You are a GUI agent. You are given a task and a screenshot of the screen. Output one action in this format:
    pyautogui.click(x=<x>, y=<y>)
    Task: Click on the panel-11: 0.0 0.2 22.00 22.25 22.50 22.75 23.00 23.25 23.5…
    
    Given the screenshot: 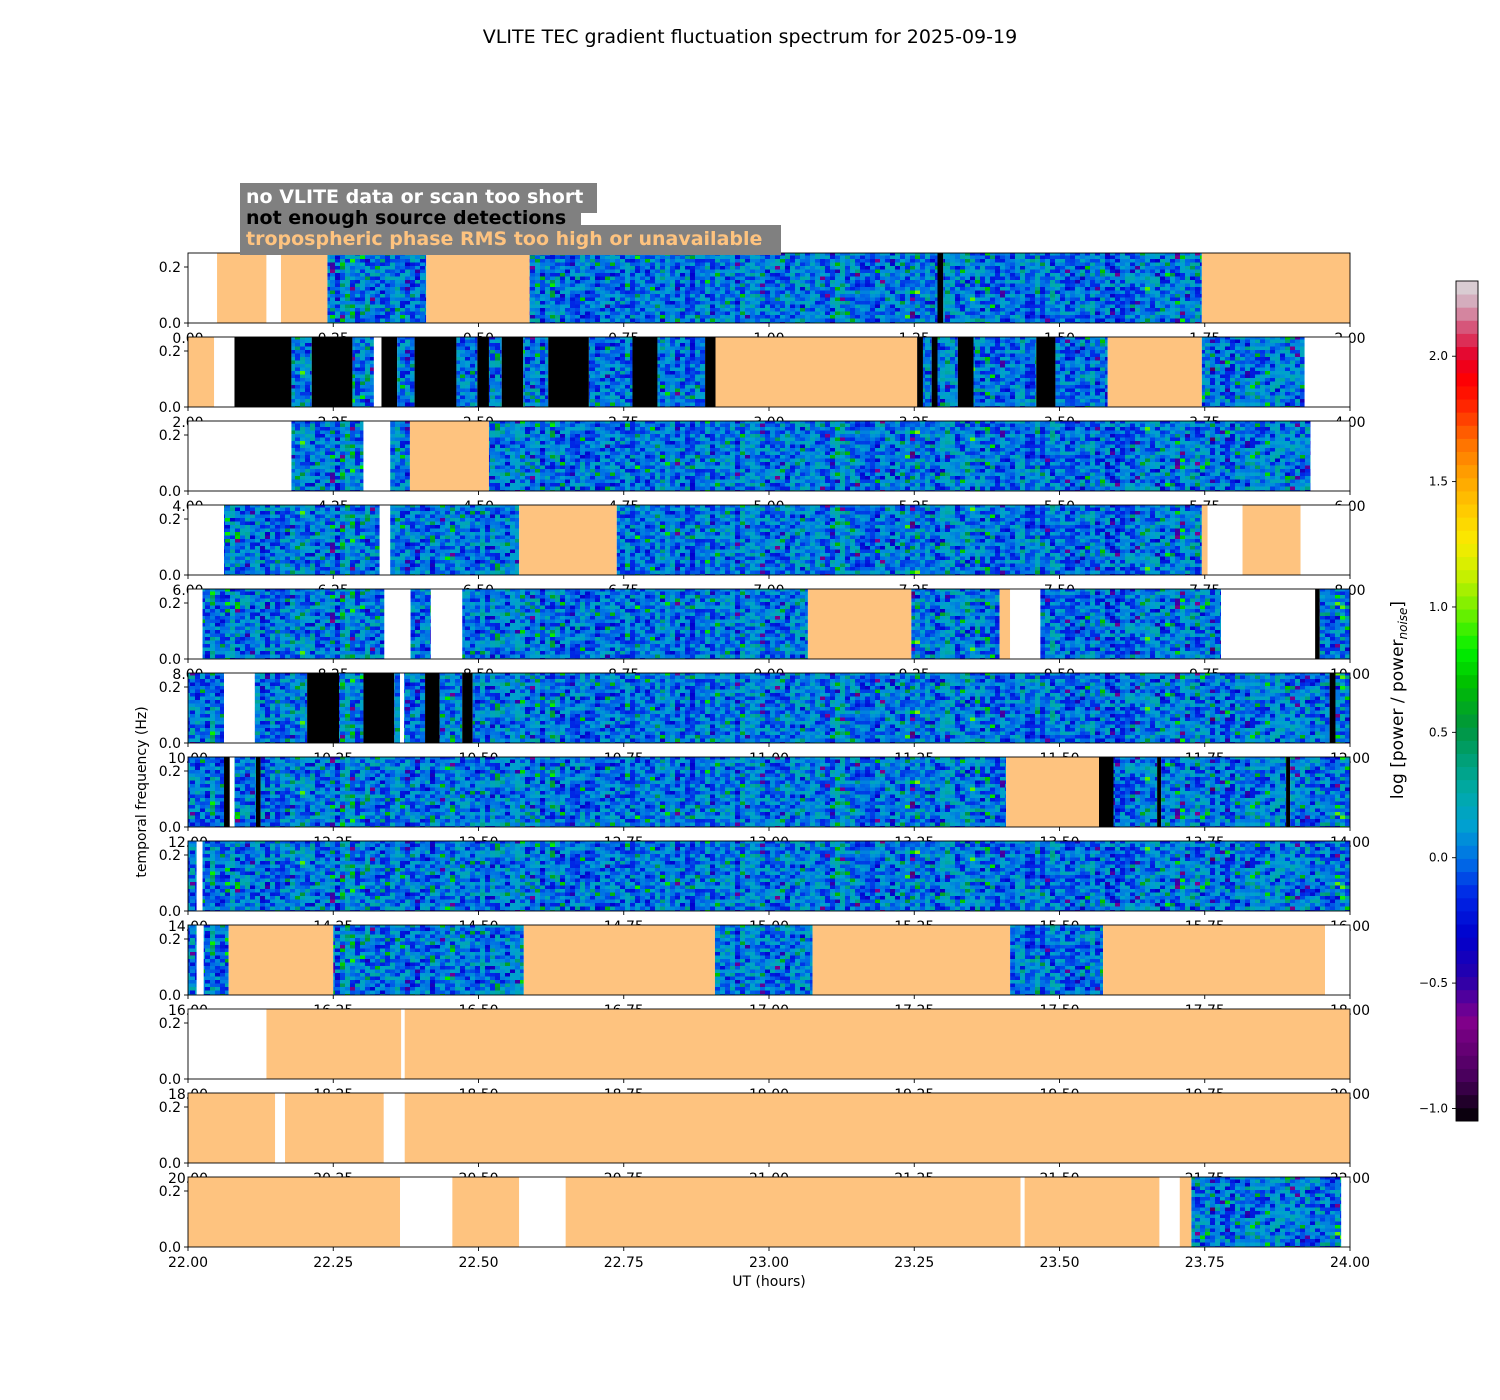 What is the action you would take?
    pyautogui.click(x=764, y=1223)
    